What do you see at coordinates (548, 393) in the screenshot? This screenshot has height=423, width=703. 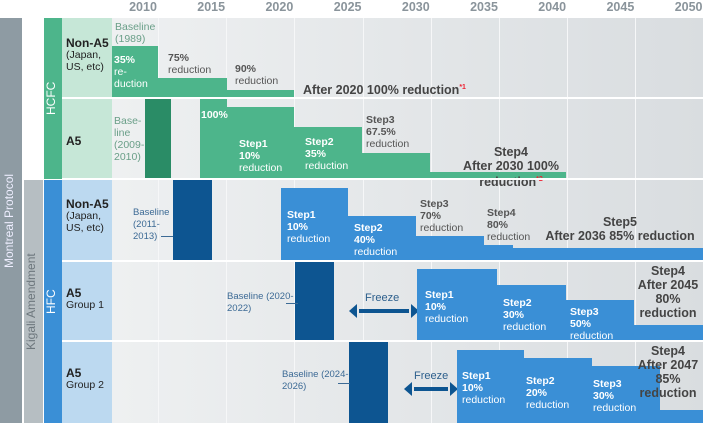 I see `step-label: Step2 20% reduction` at bounding box center [548, 393].